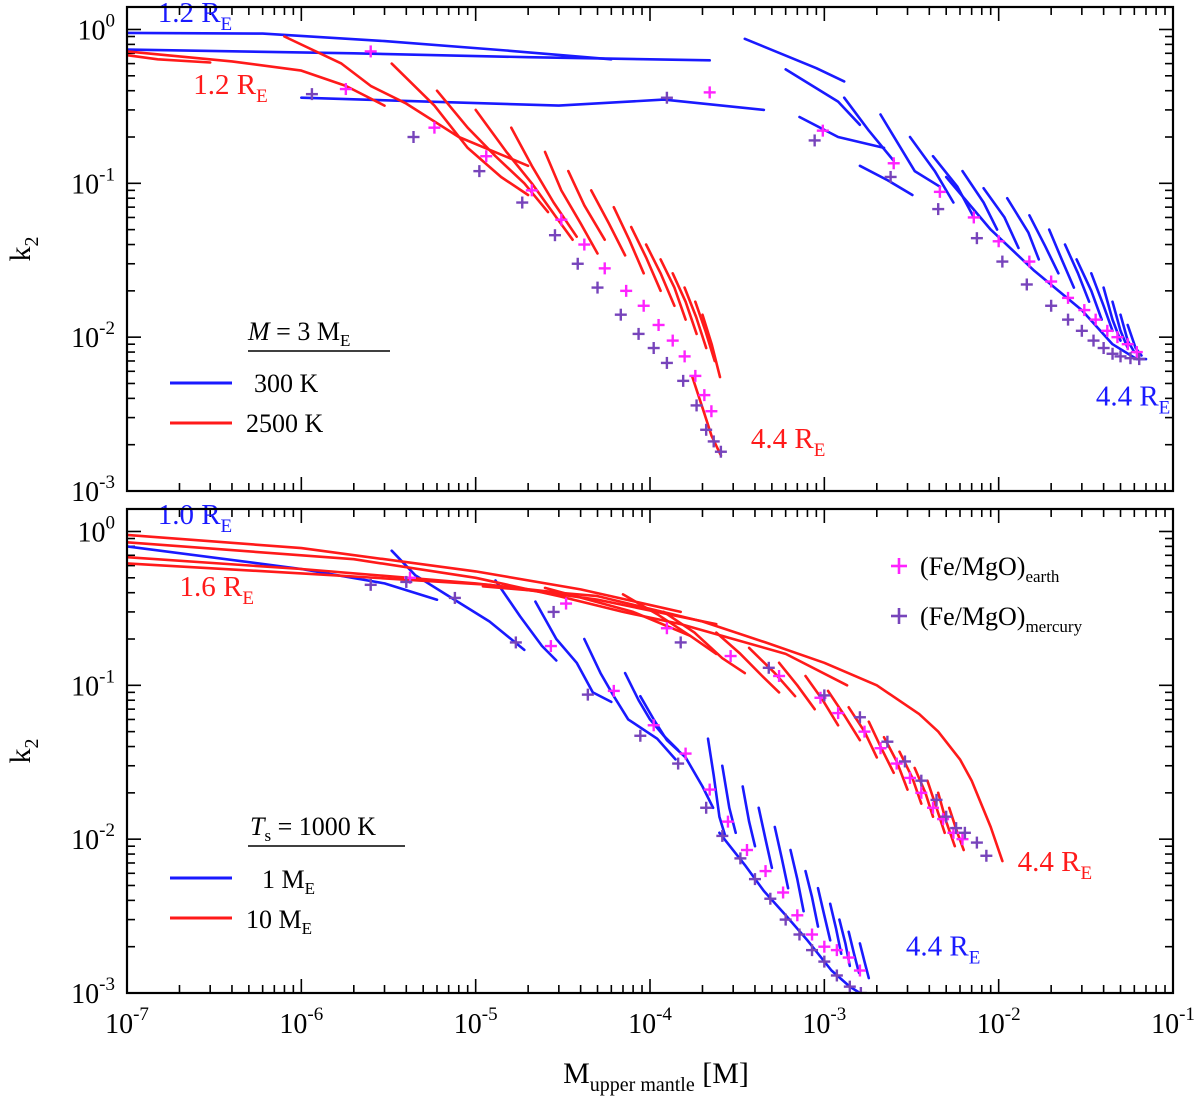 The height and width of the screenshot is (1107, 1200). I want to click on x-tick-label: 10⁻⁴, so click(650, 1022).